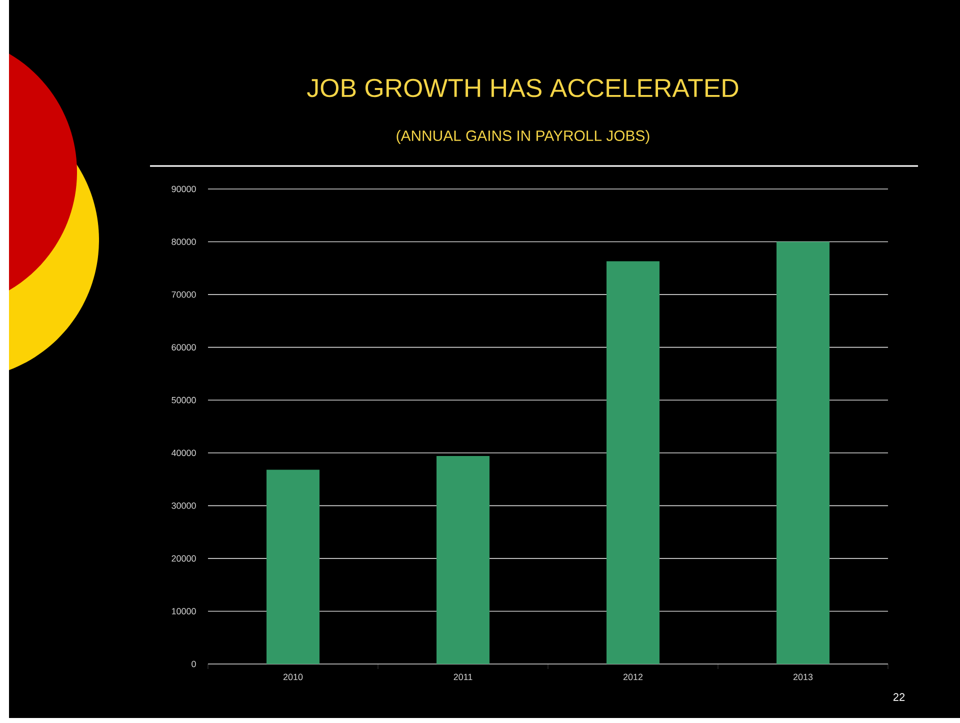  What do you see at coordinates (184, 400) in the screenshot?
I see `y-tick-label: 50000` at bounding box center [184, 400].